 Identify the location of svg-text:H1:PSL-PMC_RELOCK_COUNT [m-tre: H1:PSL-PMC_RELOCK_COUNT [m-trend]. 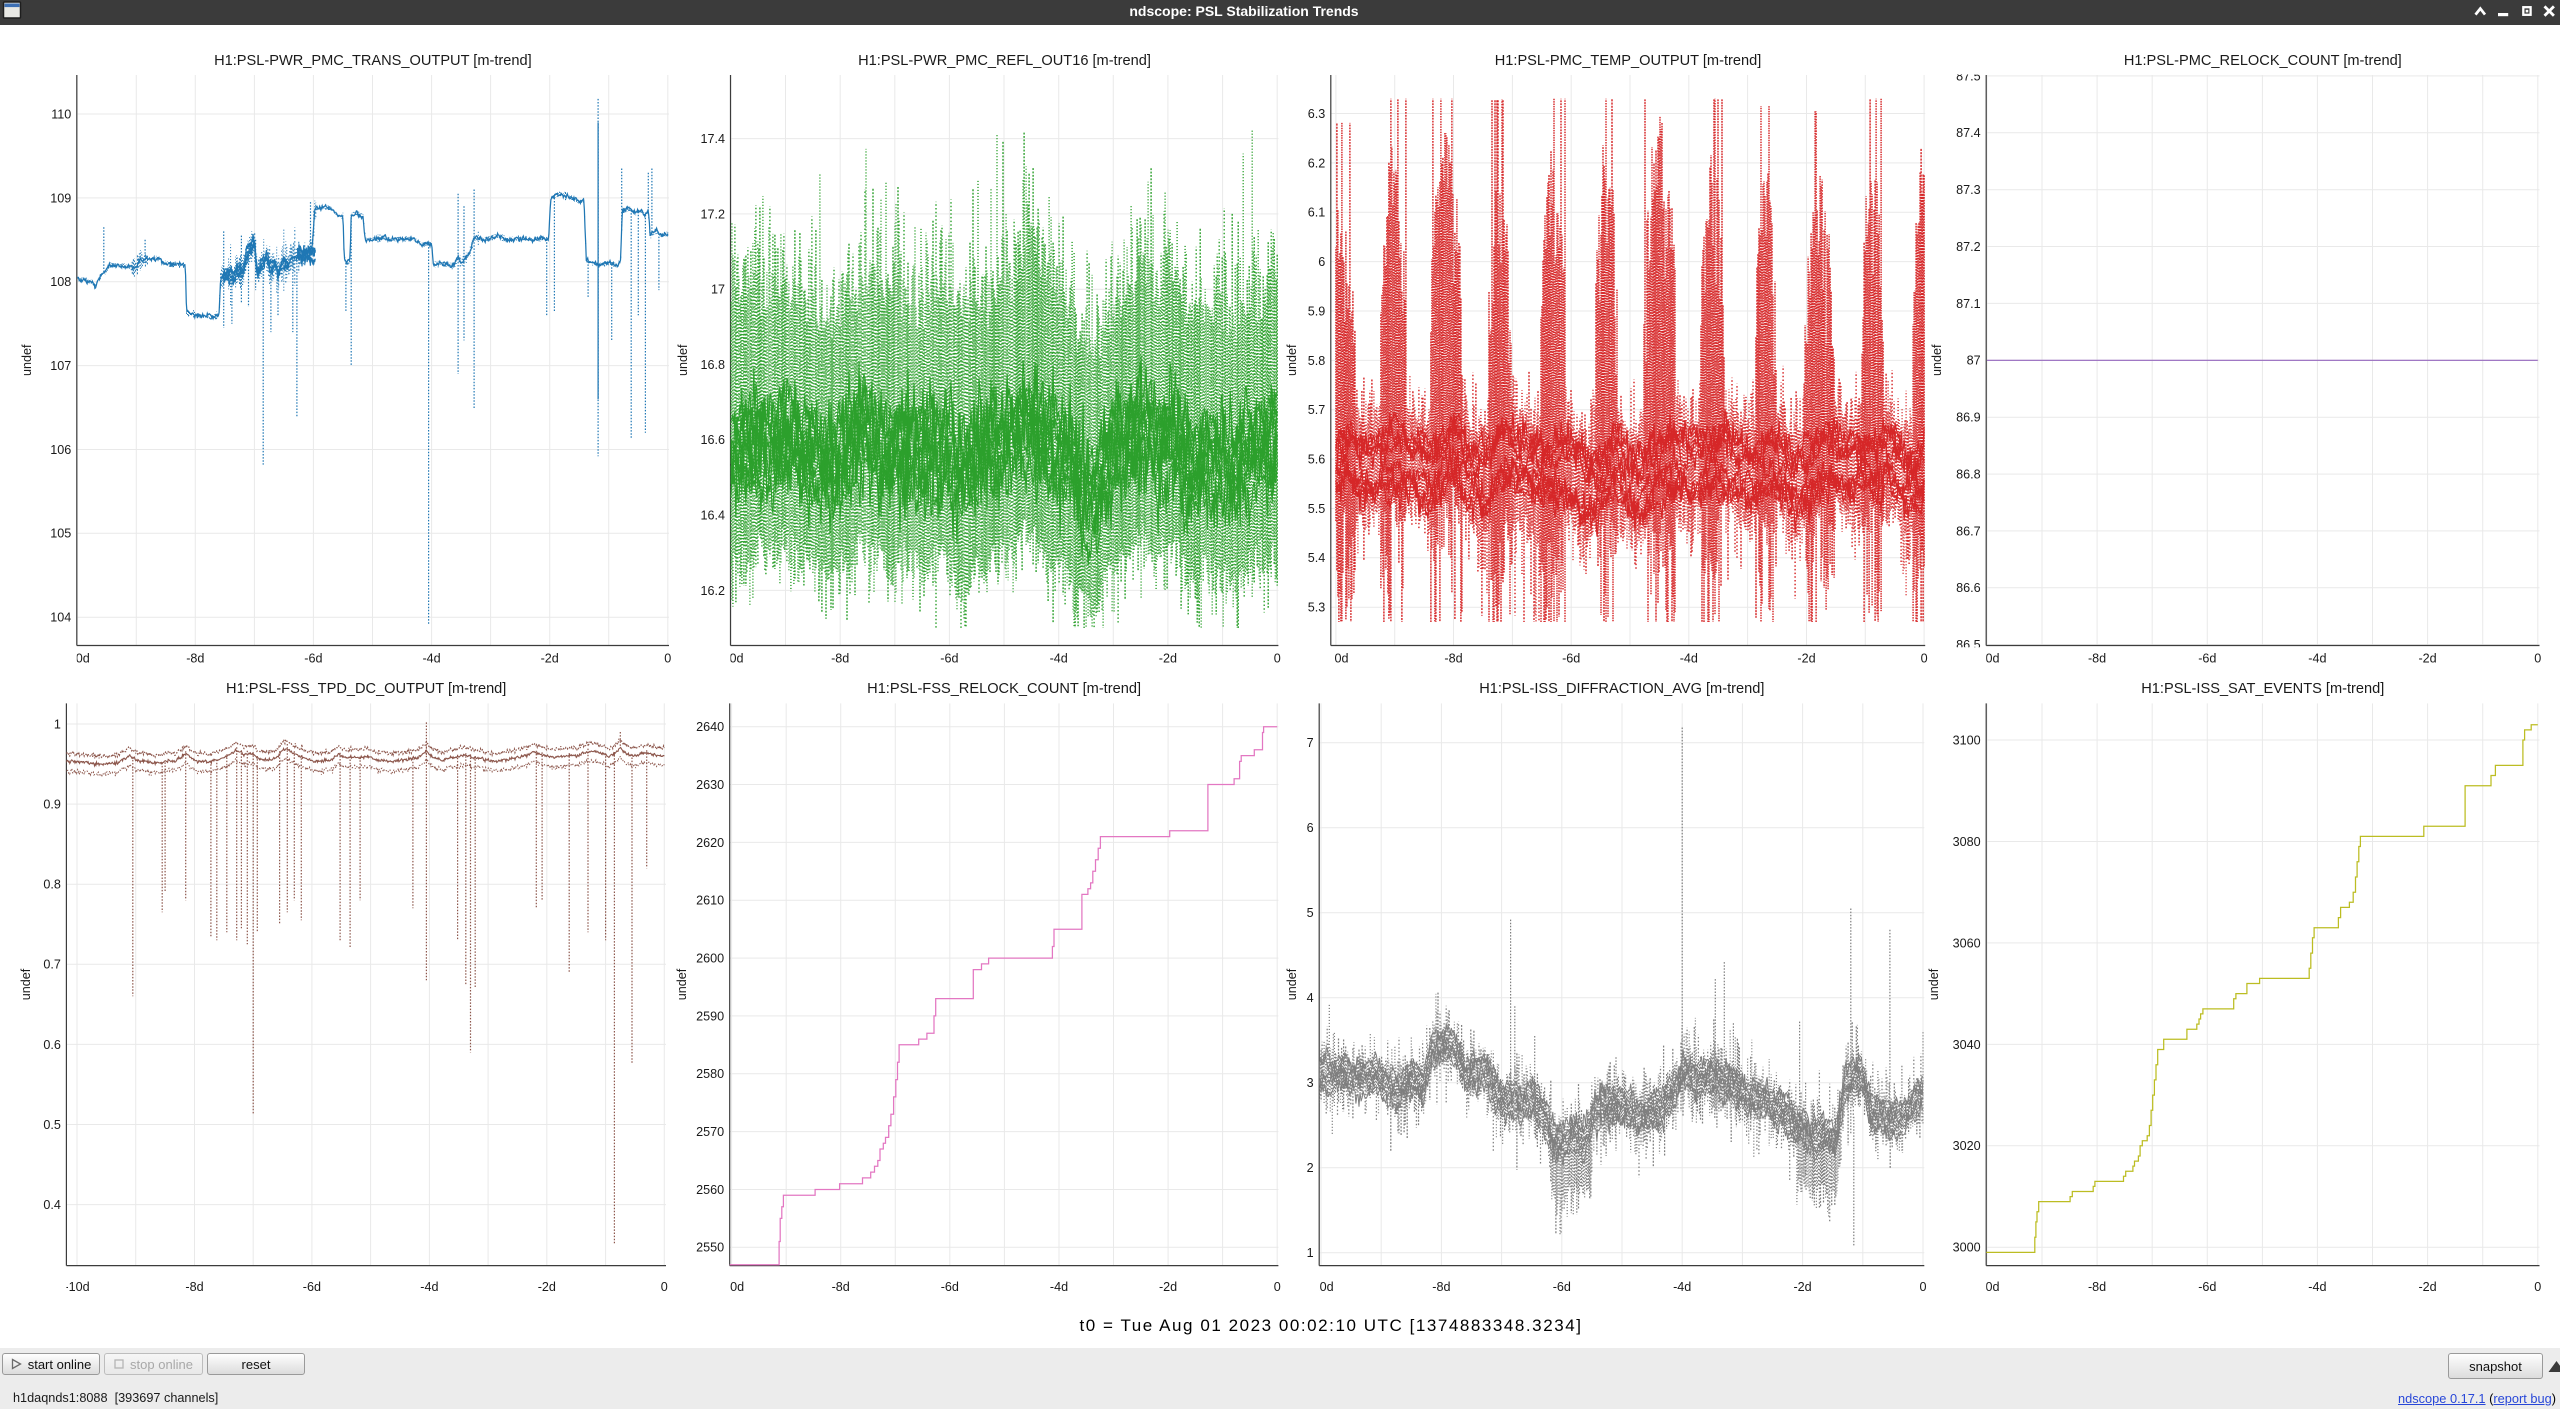
(2263, 61).